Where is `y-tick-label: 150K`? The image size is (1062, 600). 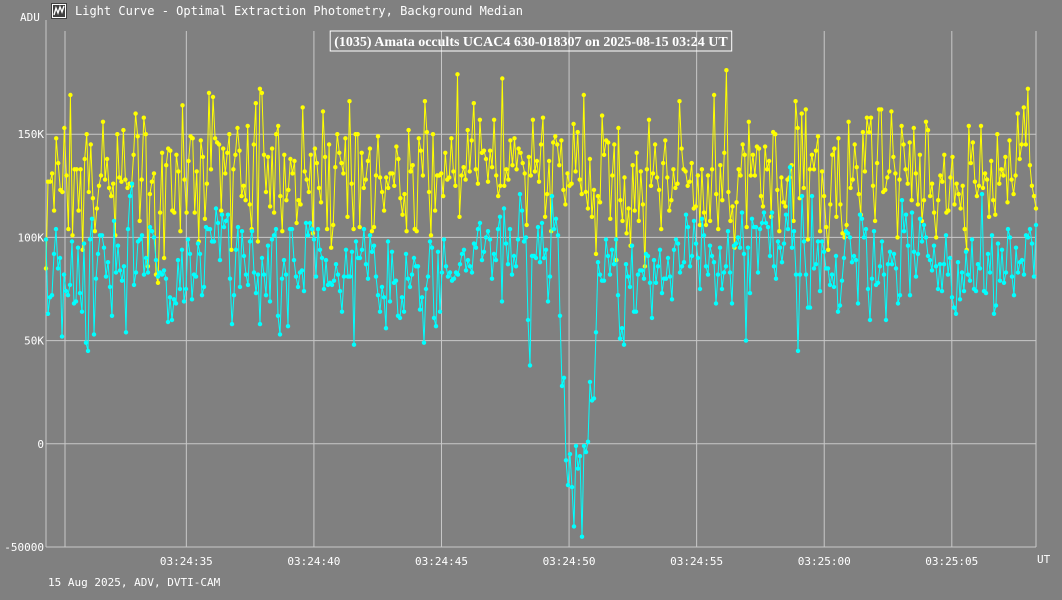 y-tick-label: 150K is located at coordinates (31, 134).